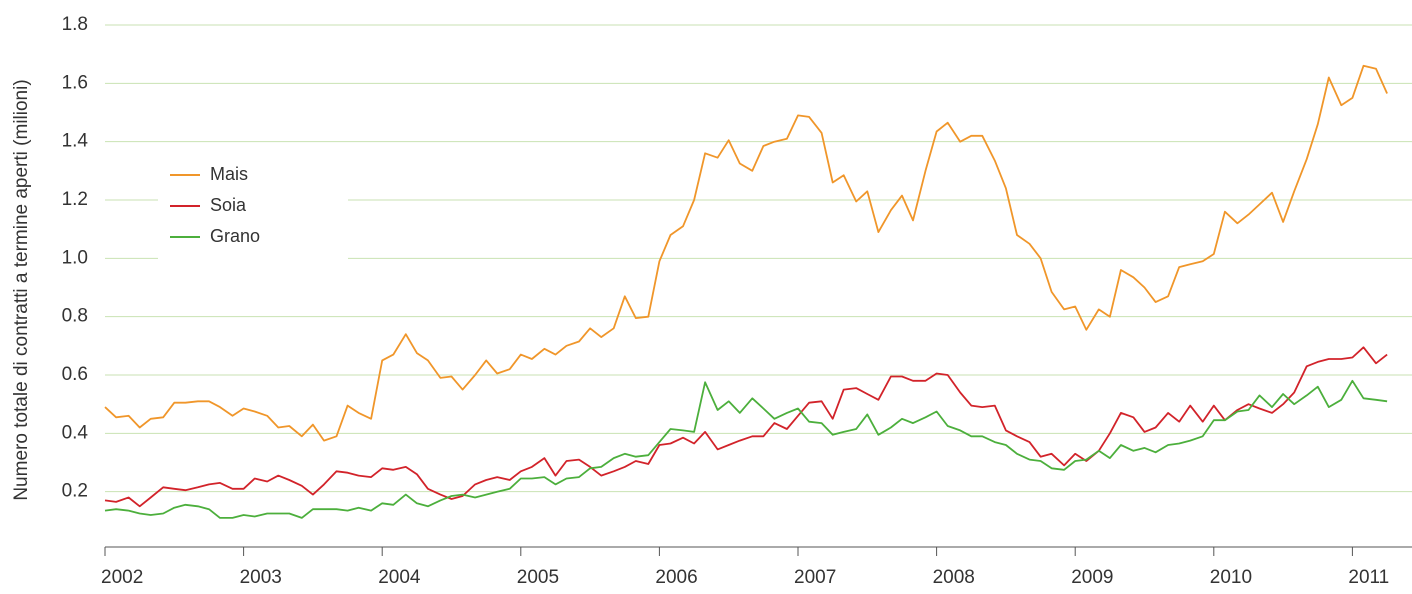 The width and height of the screenshot is (1412, 594). I want to click on x-tick-label: 2007, so click(815, 577).